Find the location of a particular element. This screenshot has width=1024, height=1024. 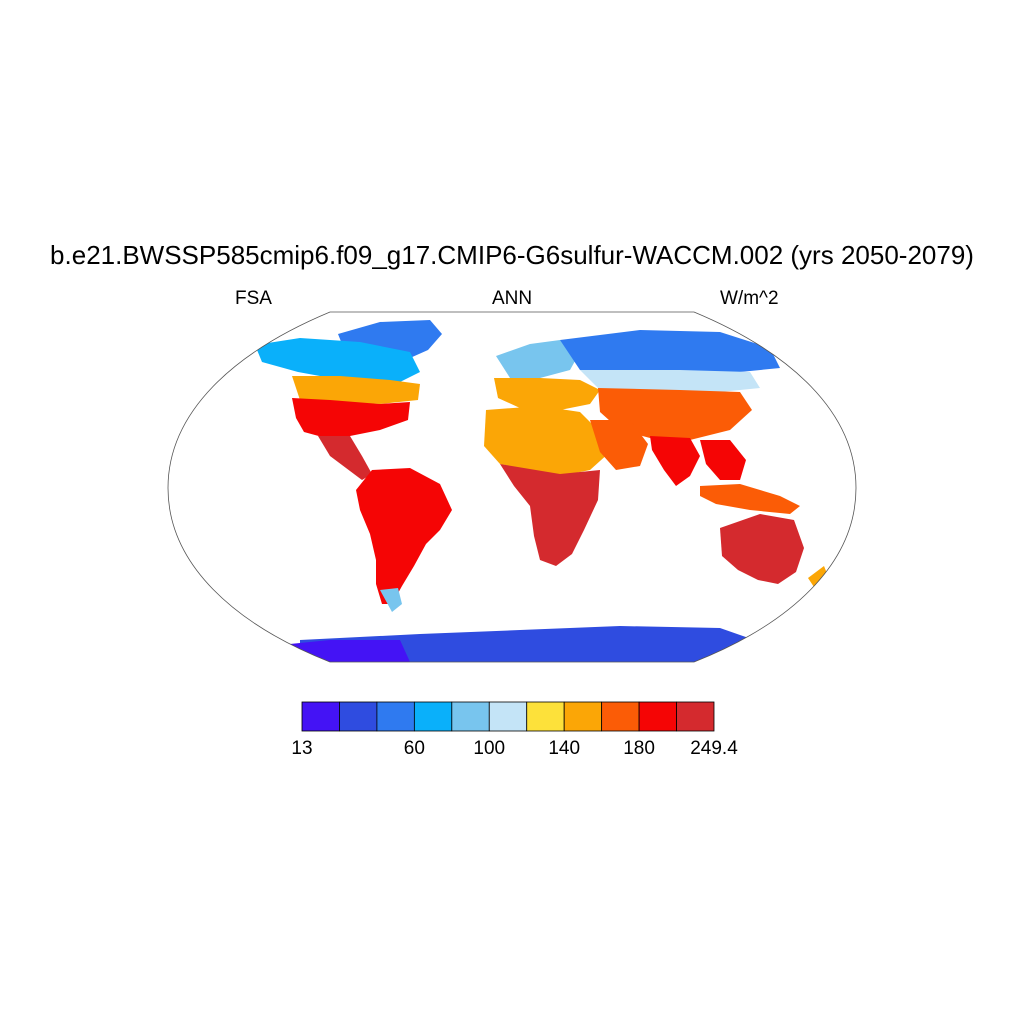

asia-mid-north is located at coordinates (670, 381).